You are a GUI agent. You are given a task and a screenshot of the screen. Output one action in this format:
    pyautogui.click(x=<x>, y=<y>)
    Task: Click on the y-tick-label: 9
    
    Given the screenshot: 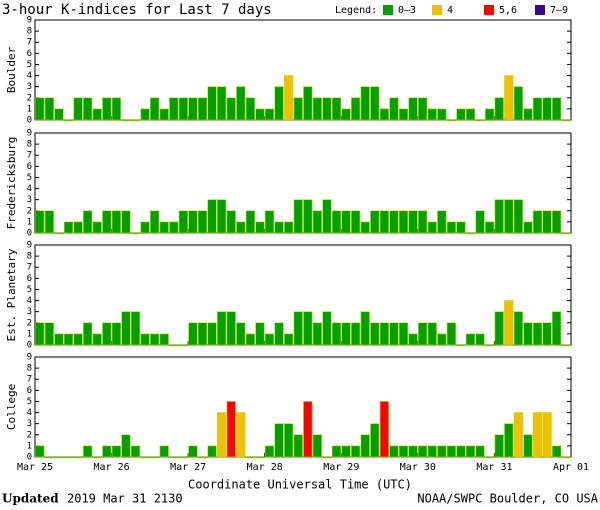 What is the action you would take?
    pyautogui.click(x=29, y=134)
    